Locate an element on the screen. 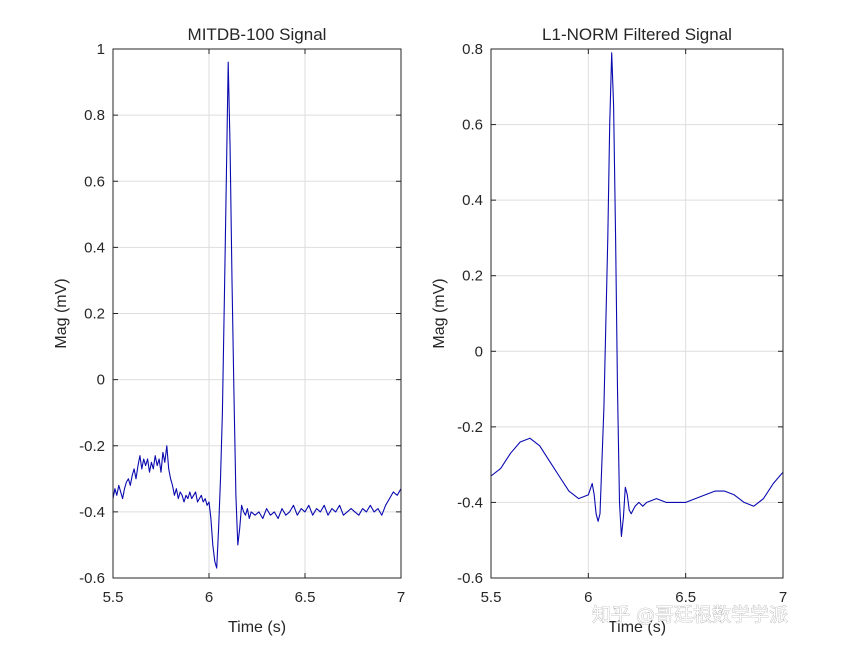  y-tick-label: 1 is located at coordinates (101, 49).